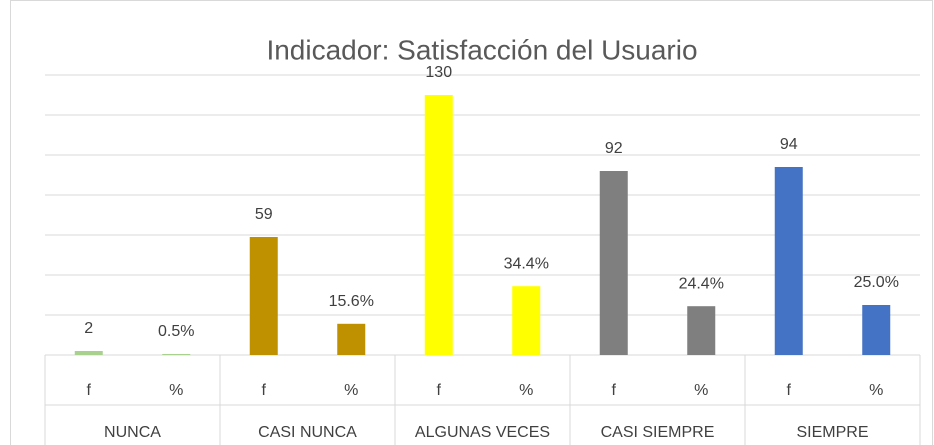 The image size is (934, 445). What do you see at coordinates (88, 328) in the screenshot?
I see `data-label: 2` at bounding box center [88, 328].